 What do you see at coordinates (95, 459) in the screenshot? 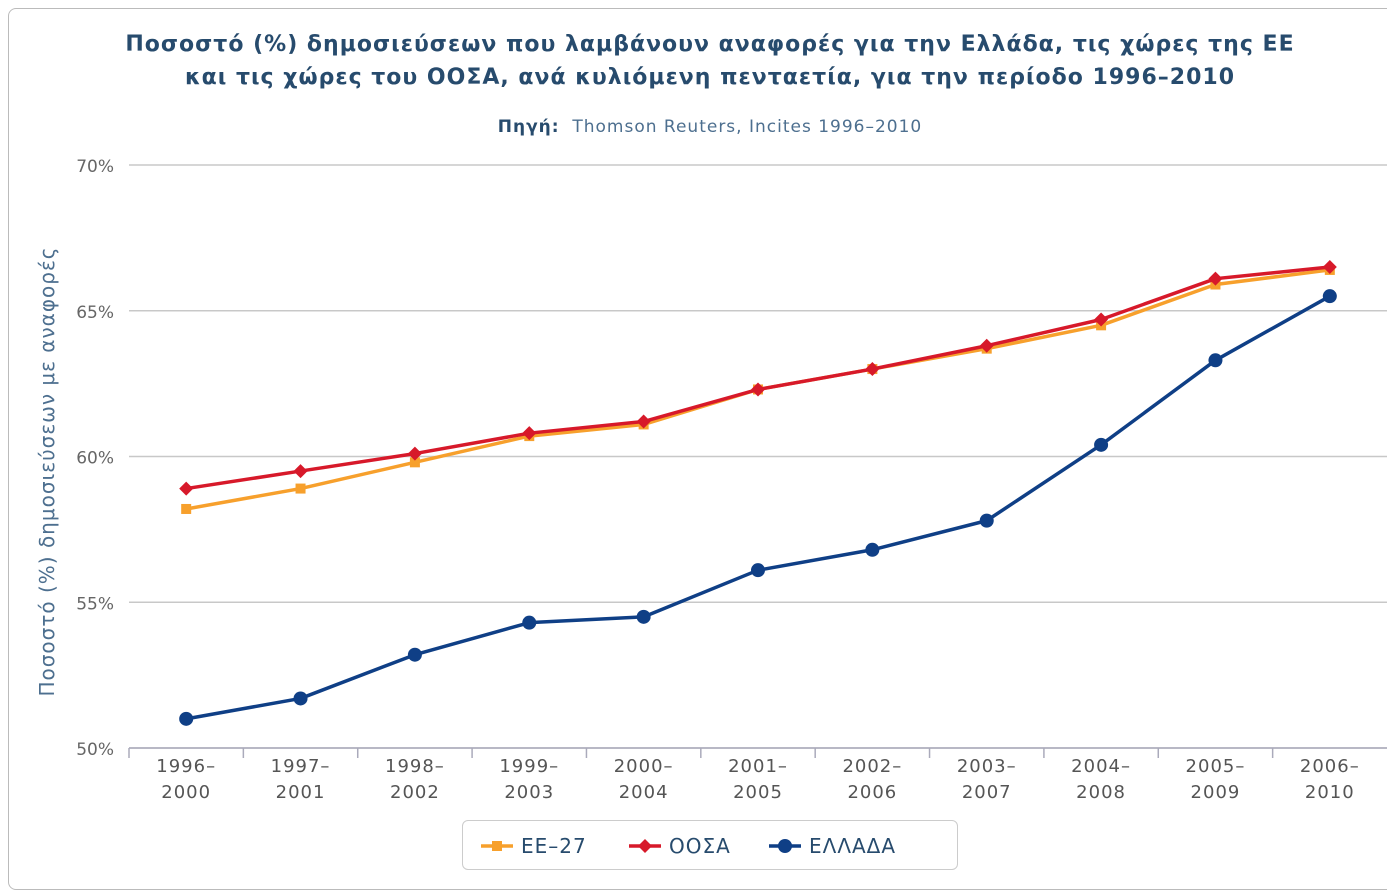
I see `y-tick-label: 60%` at bounding box center [95, 459].